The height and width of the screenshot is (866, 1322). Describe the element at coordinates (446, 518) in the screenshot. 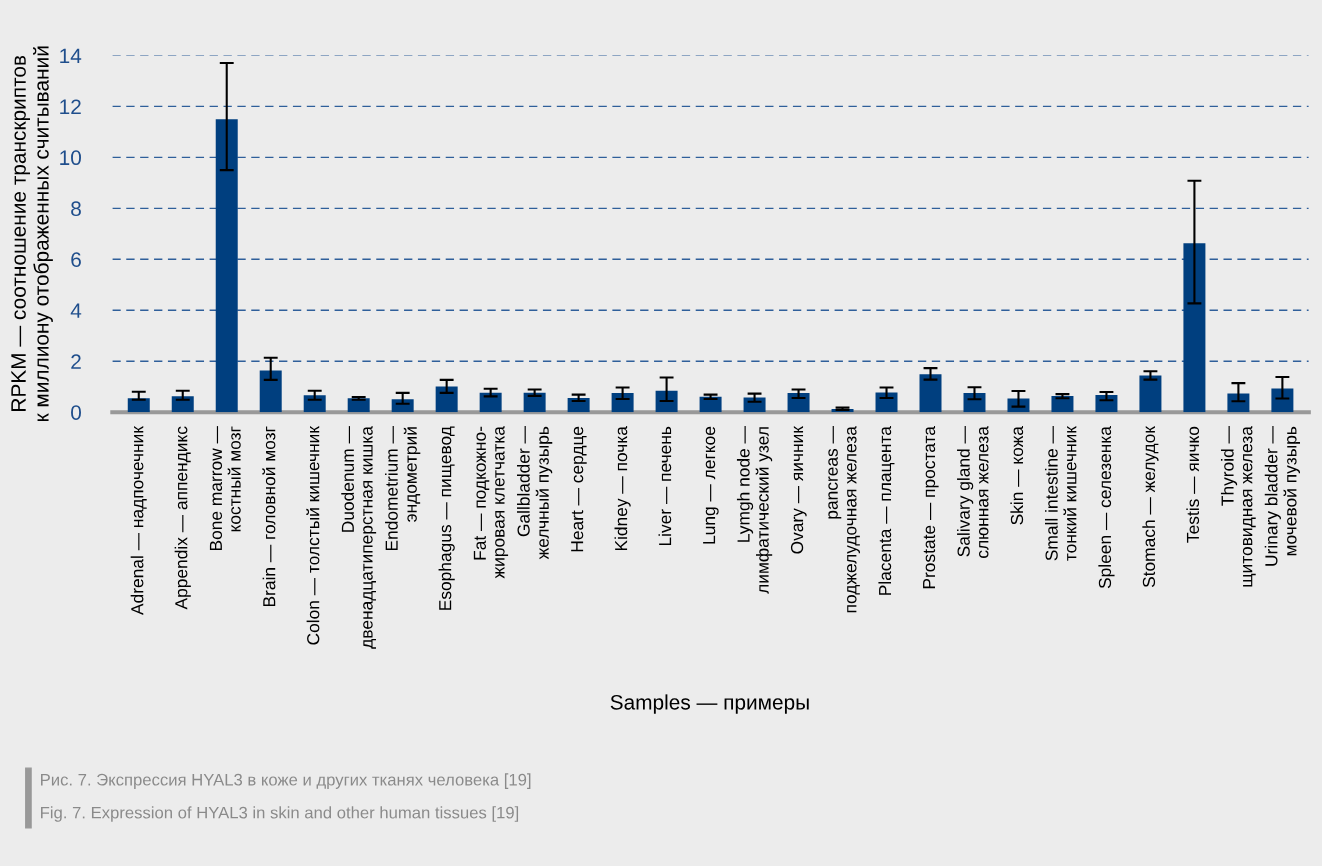

I see `x-tick-label: Esophagus — пищевод` at that location.